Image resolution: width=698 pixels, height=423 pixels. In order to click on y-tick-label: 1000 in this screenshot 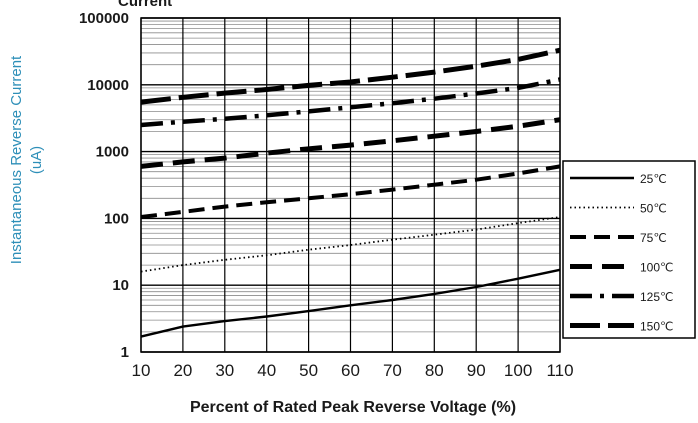, I will do `click(112, 152)`.